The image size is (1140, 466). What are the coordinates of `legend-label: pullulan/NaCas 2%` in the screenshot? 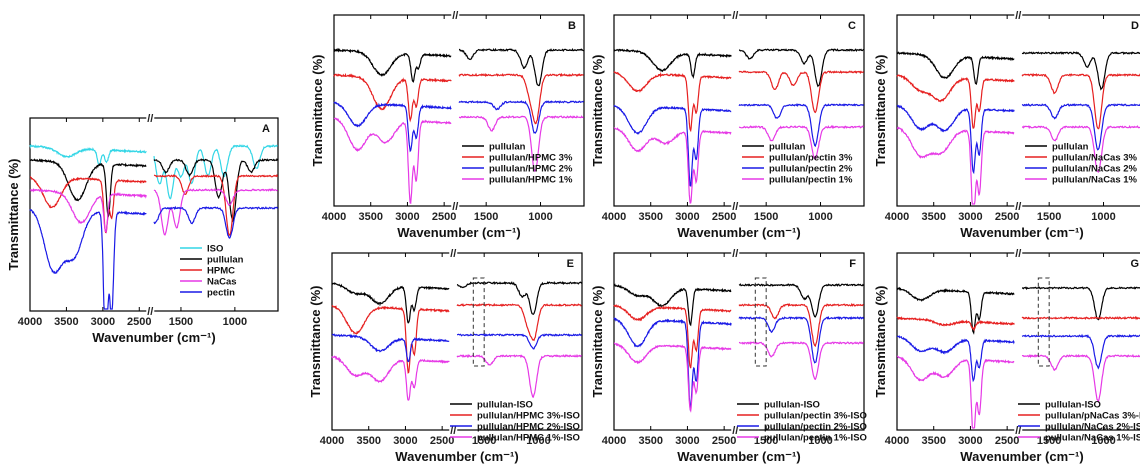 It's located at (1095, 169).